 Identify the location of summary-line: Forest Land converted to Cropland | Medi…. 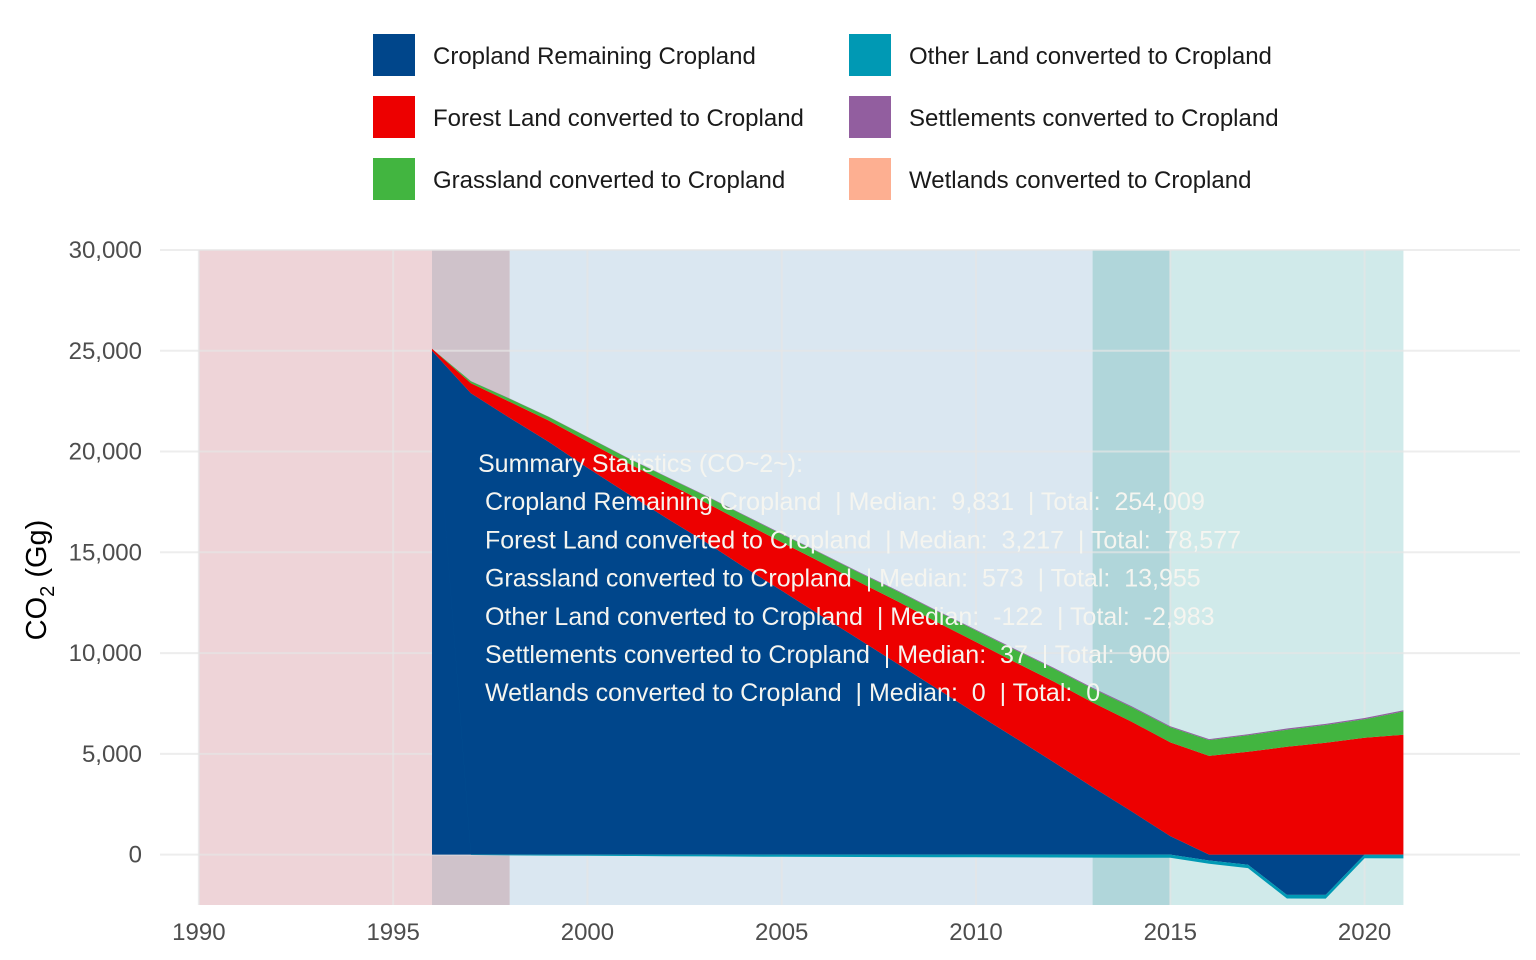
(859, 540).